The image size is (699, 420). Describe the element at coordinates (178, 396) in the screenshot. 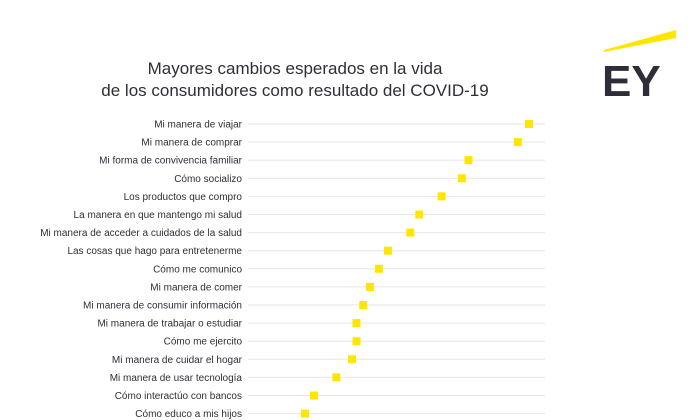

I see `category-label: Cómo interactúo con bancos` at that location.